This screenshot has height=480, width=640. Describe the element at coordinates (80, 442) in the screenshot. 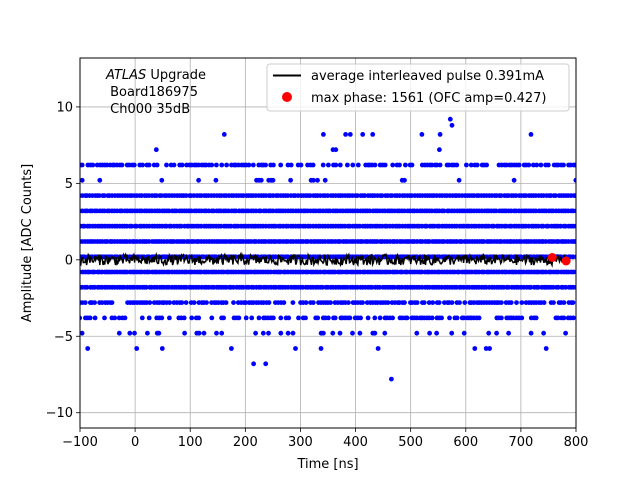

I see `x-tick-label: −100` at that location.